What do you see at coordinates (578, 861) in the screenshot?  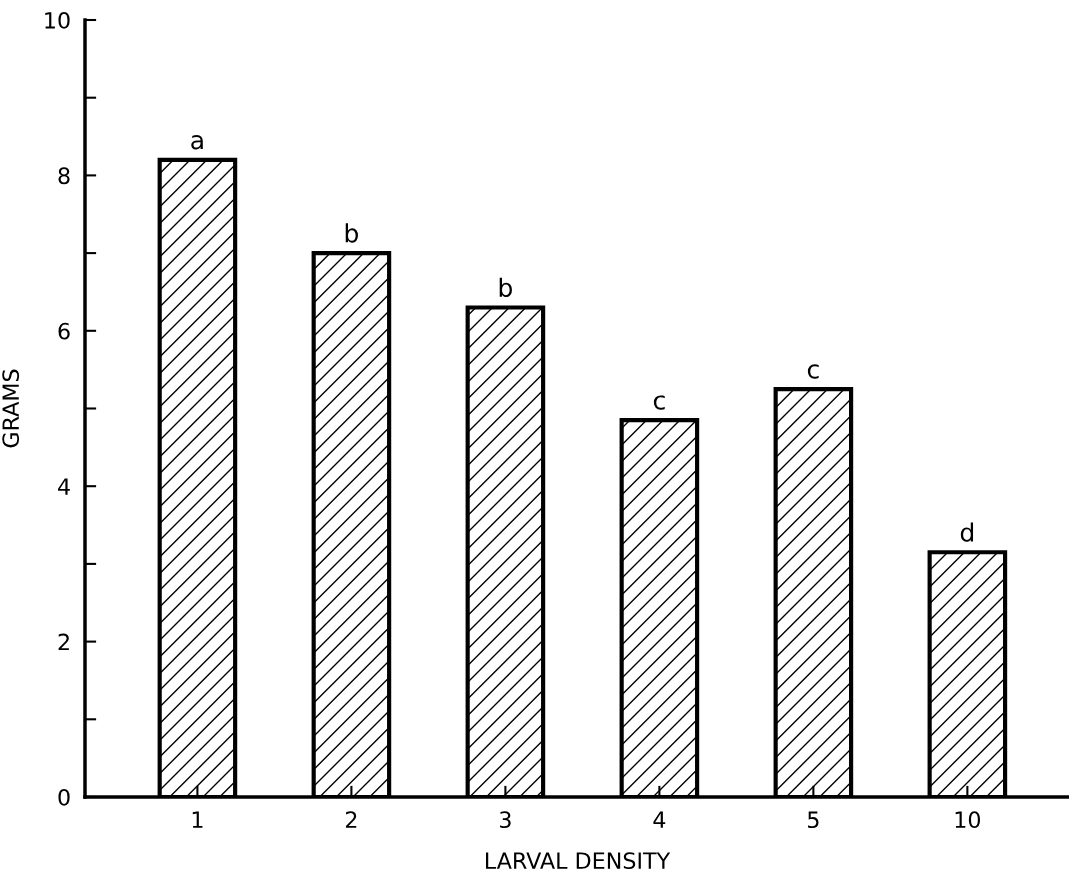 I see `x-axis-title: LARVAL DENSITY` at bounding box center [578, 861].